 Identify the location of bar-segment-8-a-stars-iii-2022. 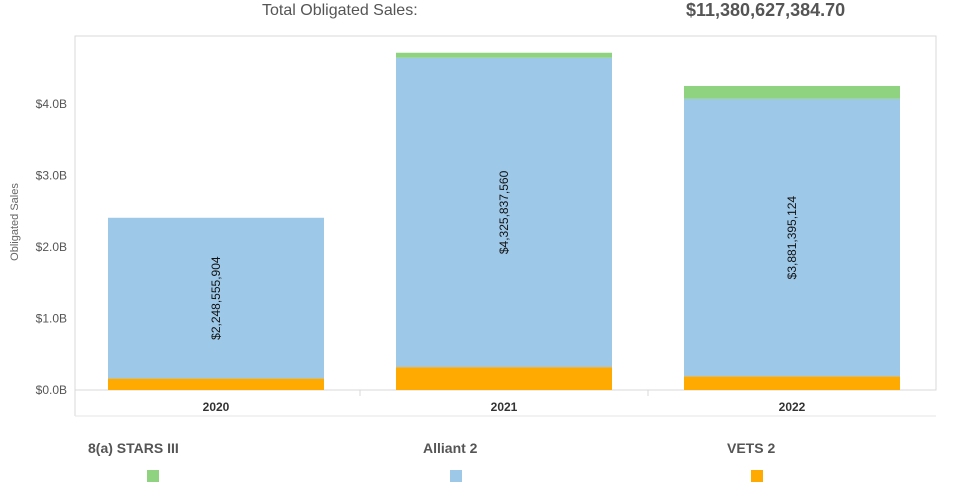
(792, 92).